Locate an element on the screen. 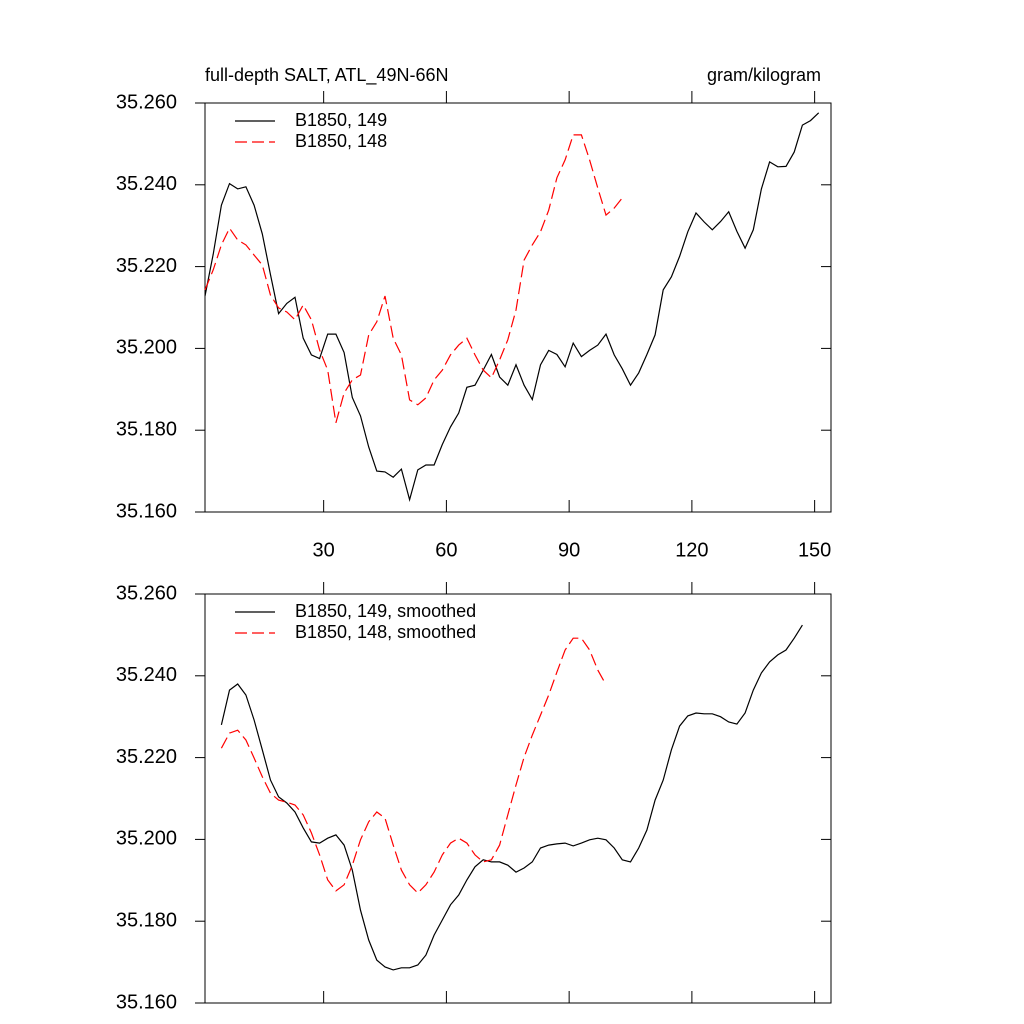  units-label: gram/kilogram is located at coordinates (764, 75).